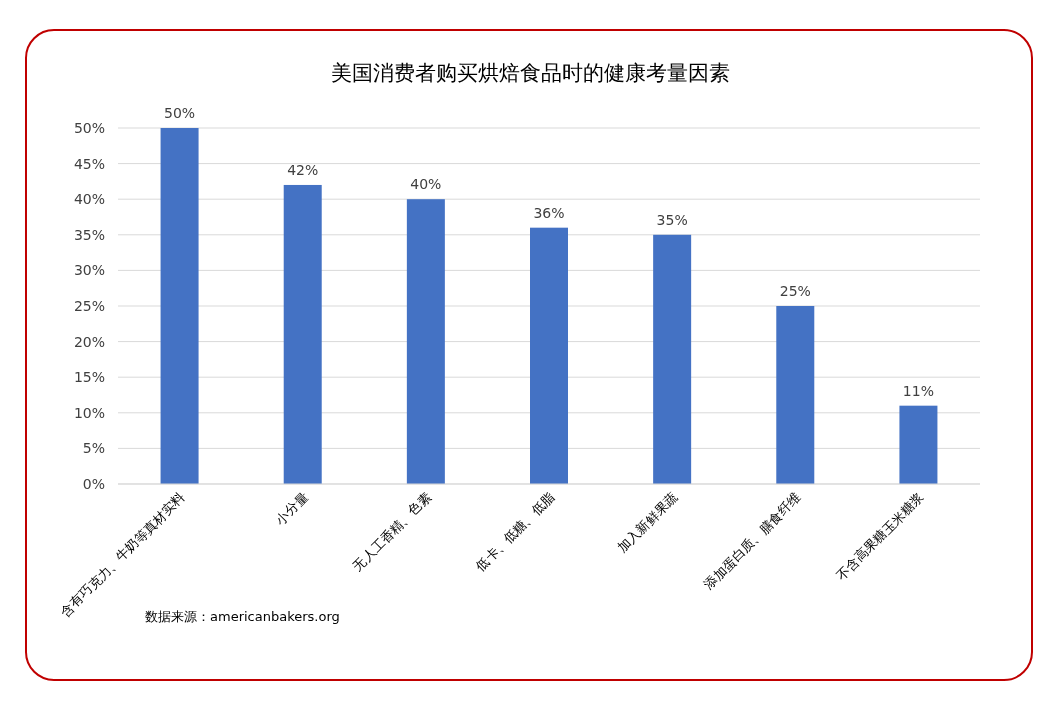 This screenshot has height=720, width=1058. Describe the element at coordinates (795, 291) in the screenshot. I see `data-label: 25%` at that location.